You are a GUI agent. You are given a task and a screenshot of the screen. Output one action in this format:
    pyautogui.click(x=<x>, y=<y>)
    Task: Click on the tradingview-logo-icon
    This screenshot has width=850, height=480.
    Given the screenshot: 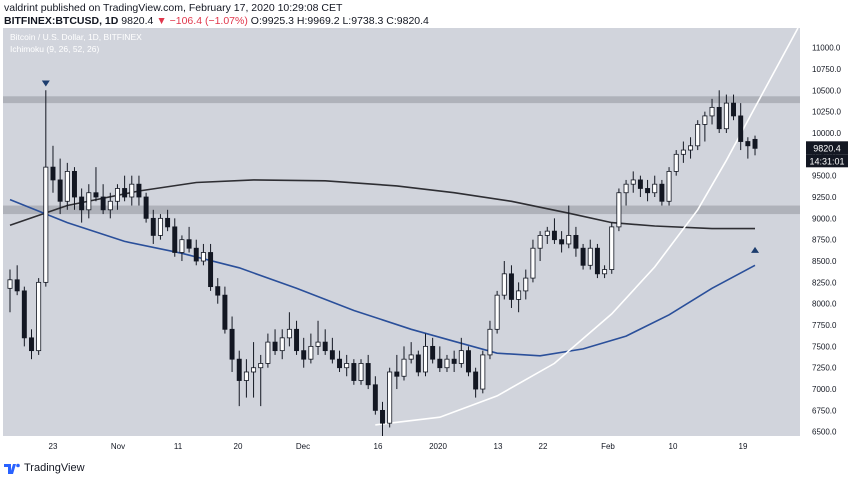 What is the action you would take?
    pyautogui.click(x=12, y=468)
    